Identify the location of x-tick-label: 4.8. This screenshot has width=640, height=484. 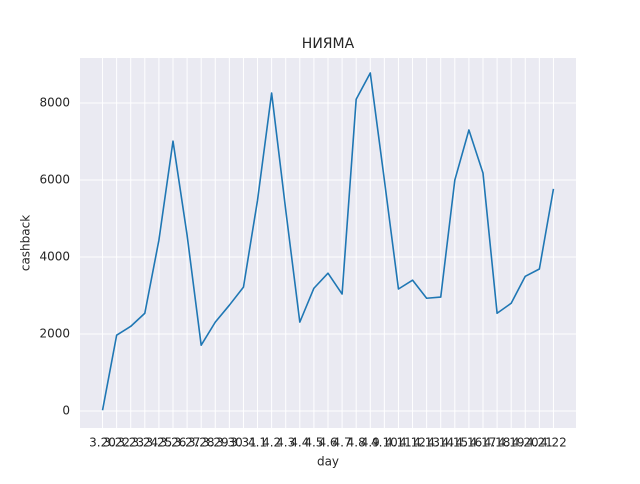
(356, 443).